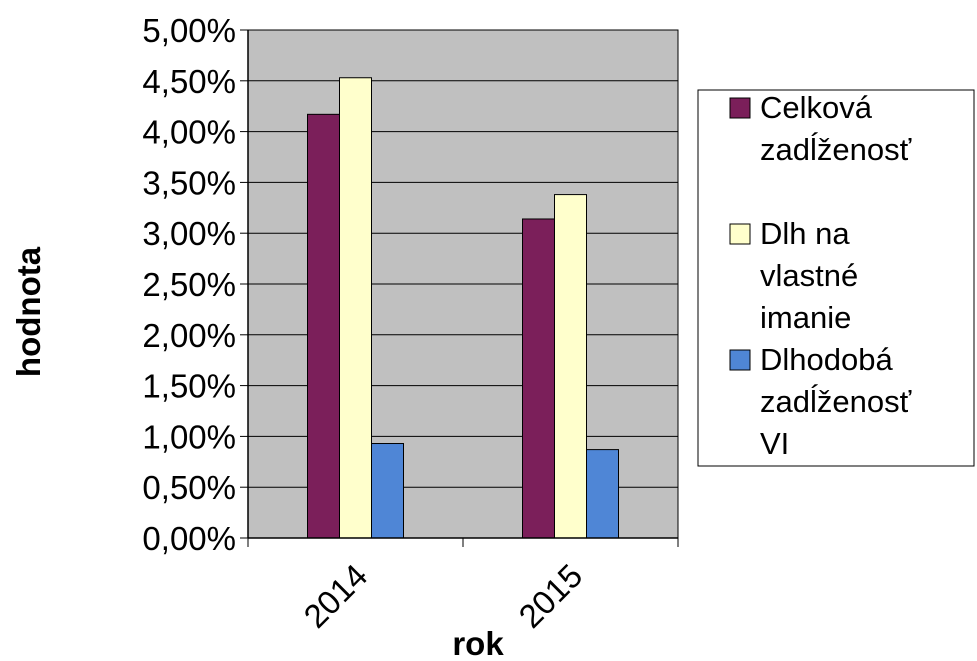  Describe the element at coordinates (335, 596) in the screenshot. I see `x-tick-label: 2014` at that location.